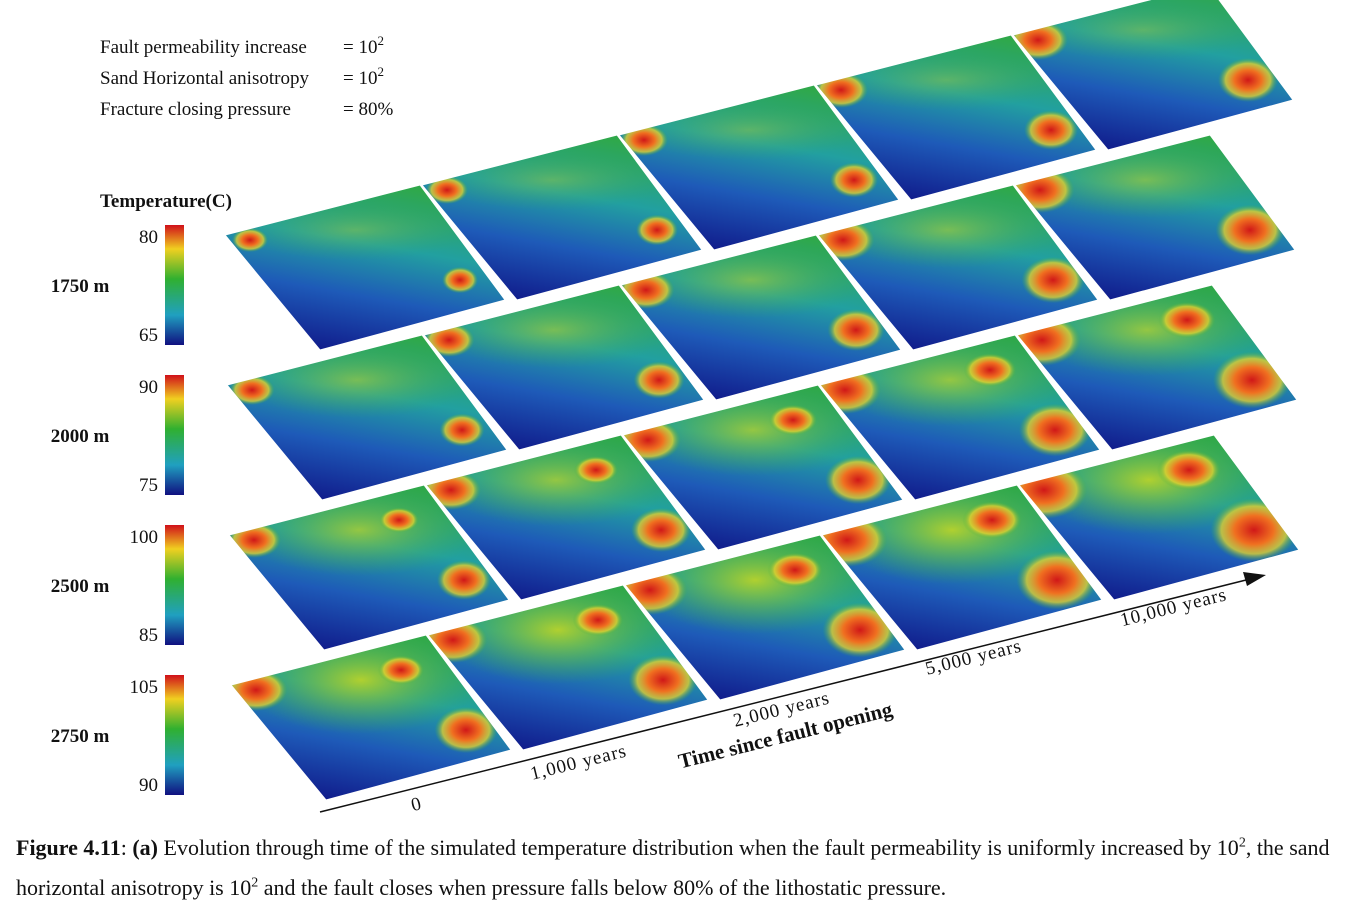  Describe the element at coordinates (148, 635) in the screenshot. I see `colorbar-min: 85` at that location.